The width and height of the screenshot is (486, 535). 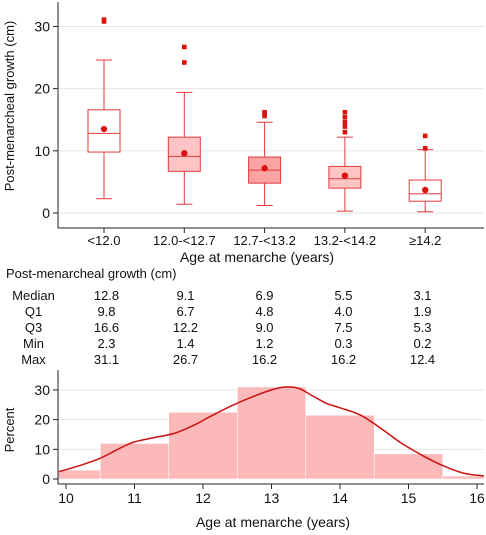 I want to click on stats-cell: 5.5, so click(x=343, y=295).